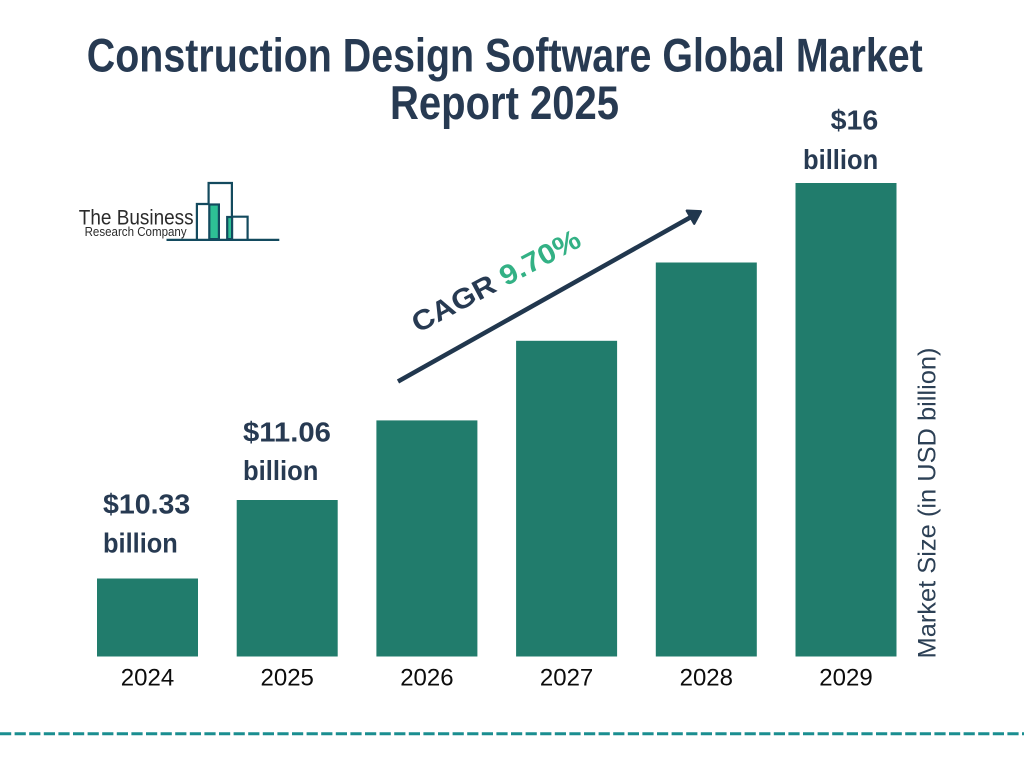 The image size is (1024, 768). Describe the element at coordinates (146, 504) in the screenshot. I see `svg-text: $10.33` at that location.